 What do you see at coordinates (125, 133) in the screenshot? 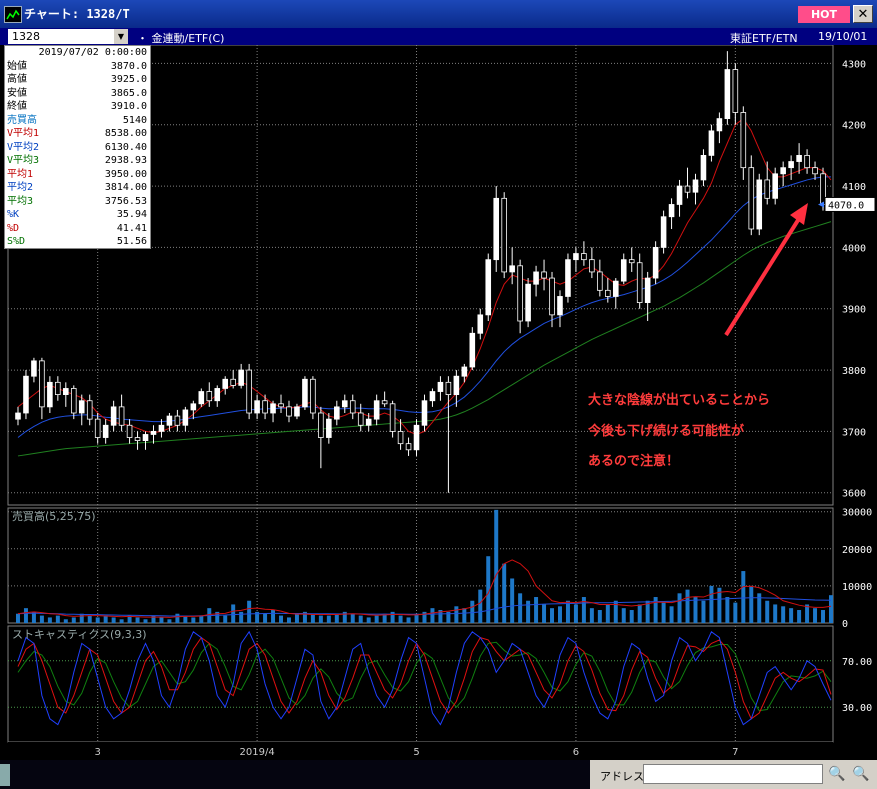
I see `ohlc-row-value: 8538.00` at bounding box center [125, 133].